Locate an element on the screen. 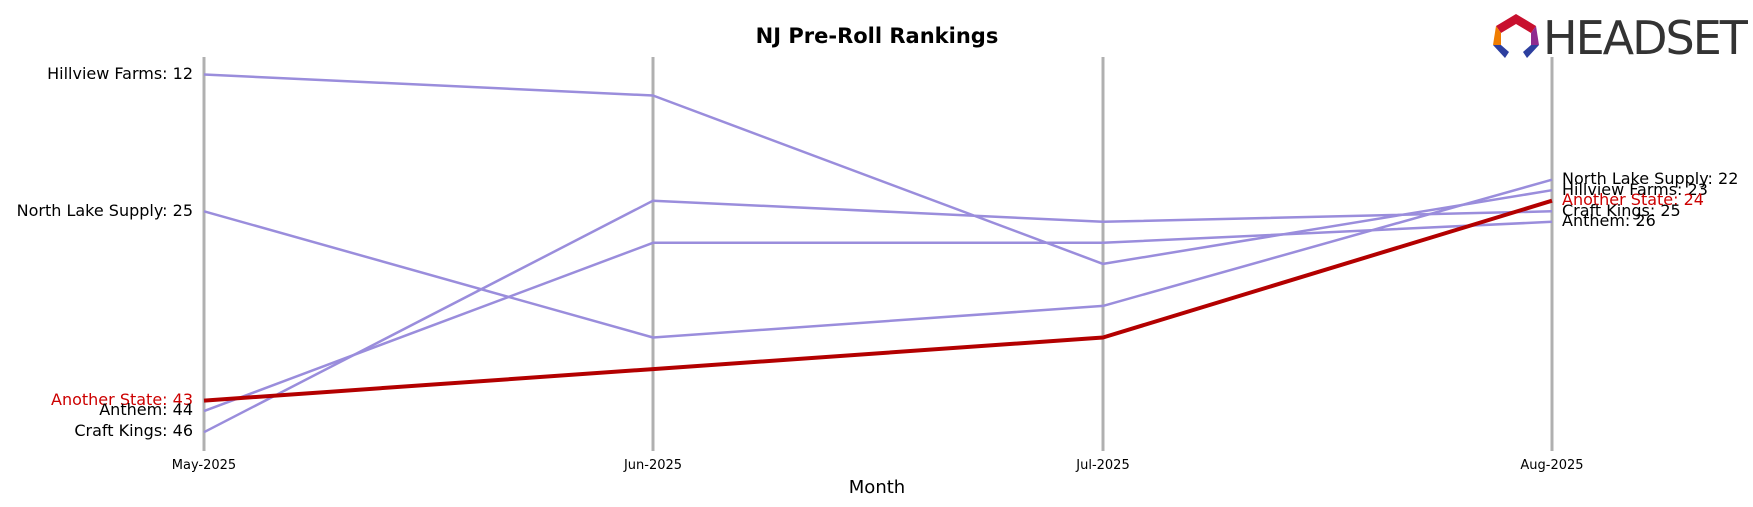  end-rank-label: Anthem: 26 is located at coordinates (1609, 220).